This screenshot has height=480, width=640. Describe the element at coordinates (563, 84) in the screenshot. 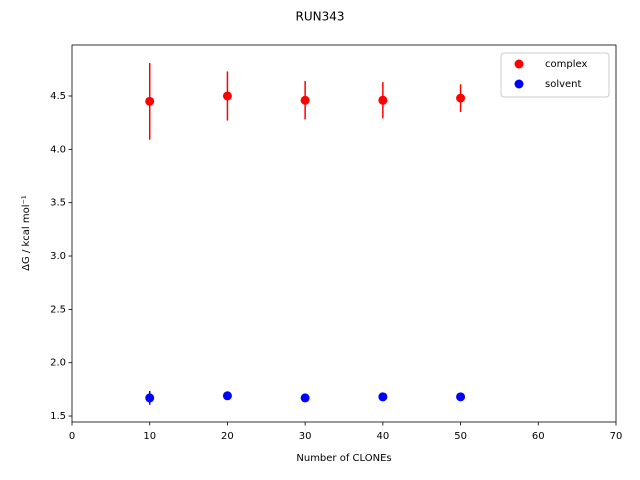

I see `legend-label: solvent` at that location.